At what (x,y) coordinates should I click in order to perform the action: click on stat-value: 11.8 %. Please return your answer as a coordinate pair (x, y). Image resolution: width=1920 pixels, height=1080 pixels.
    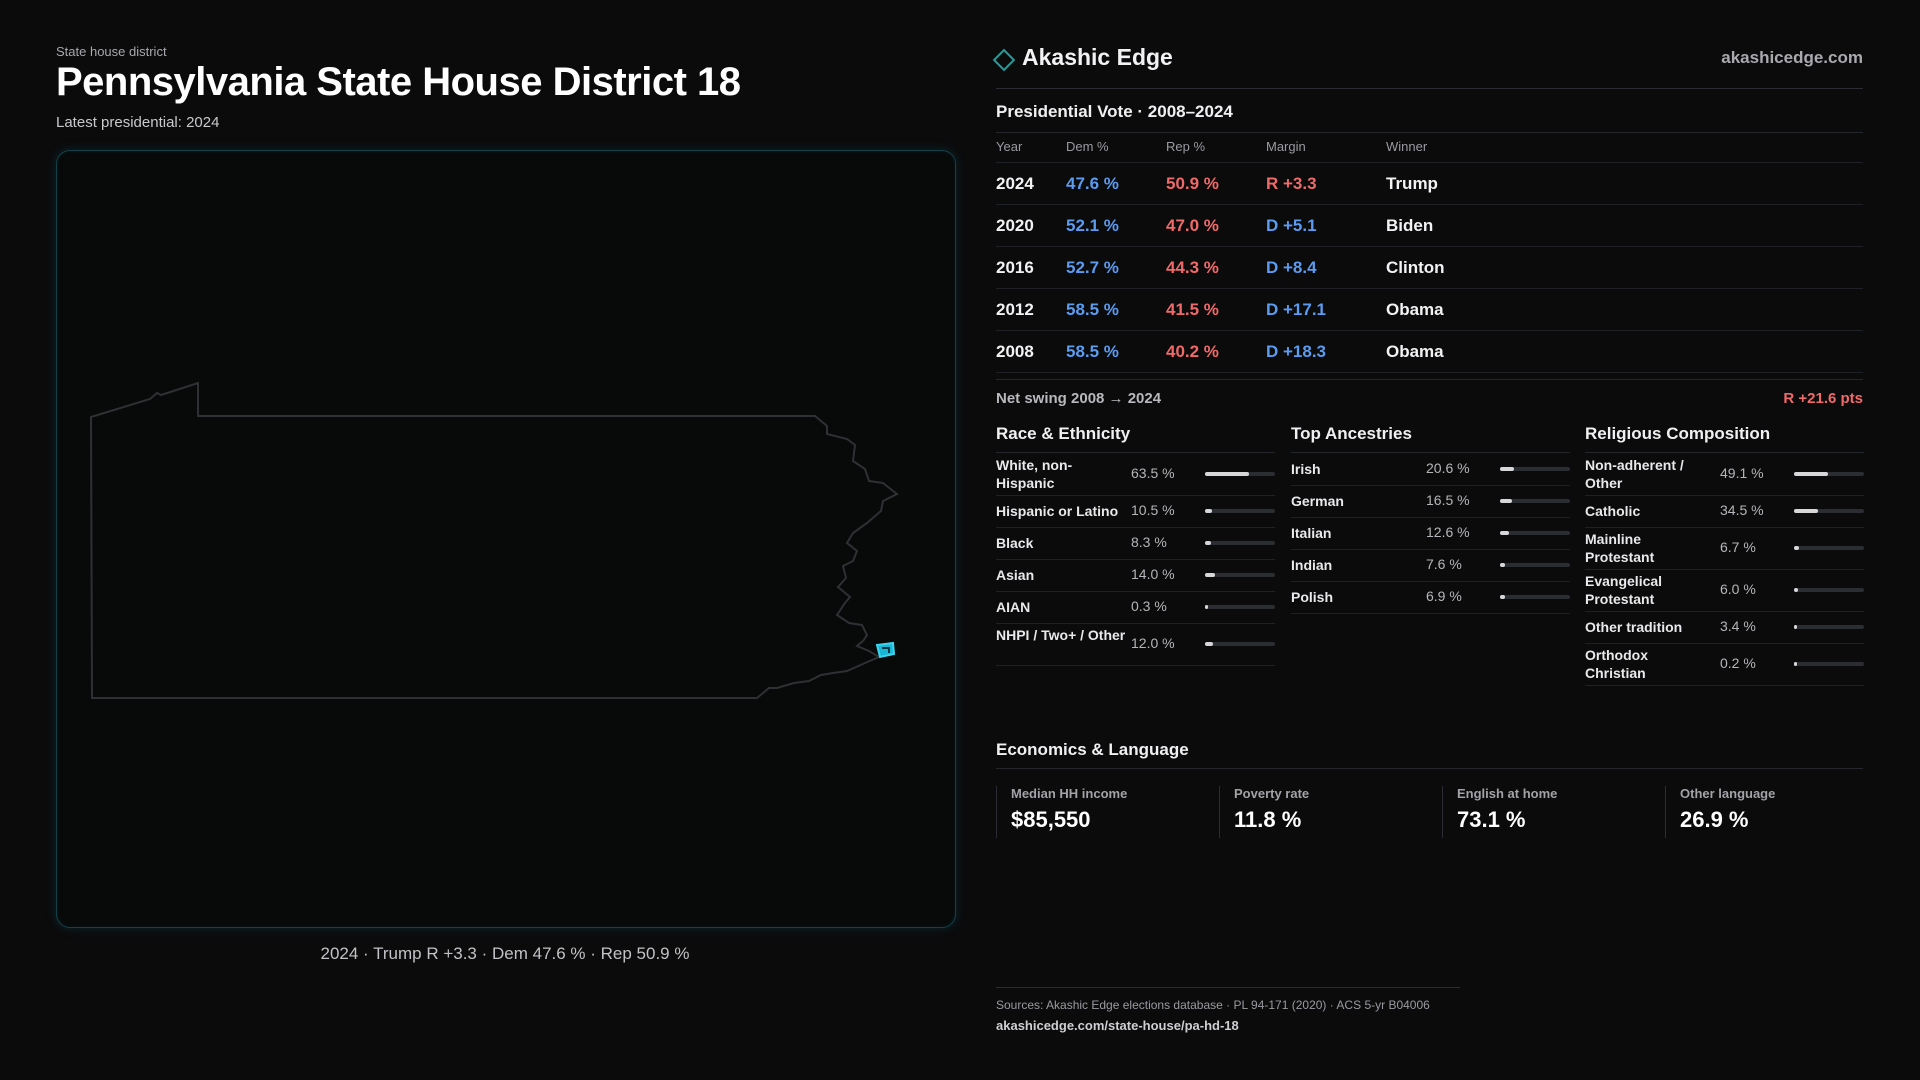
    Looking at the image, I should click on (1337, 820).